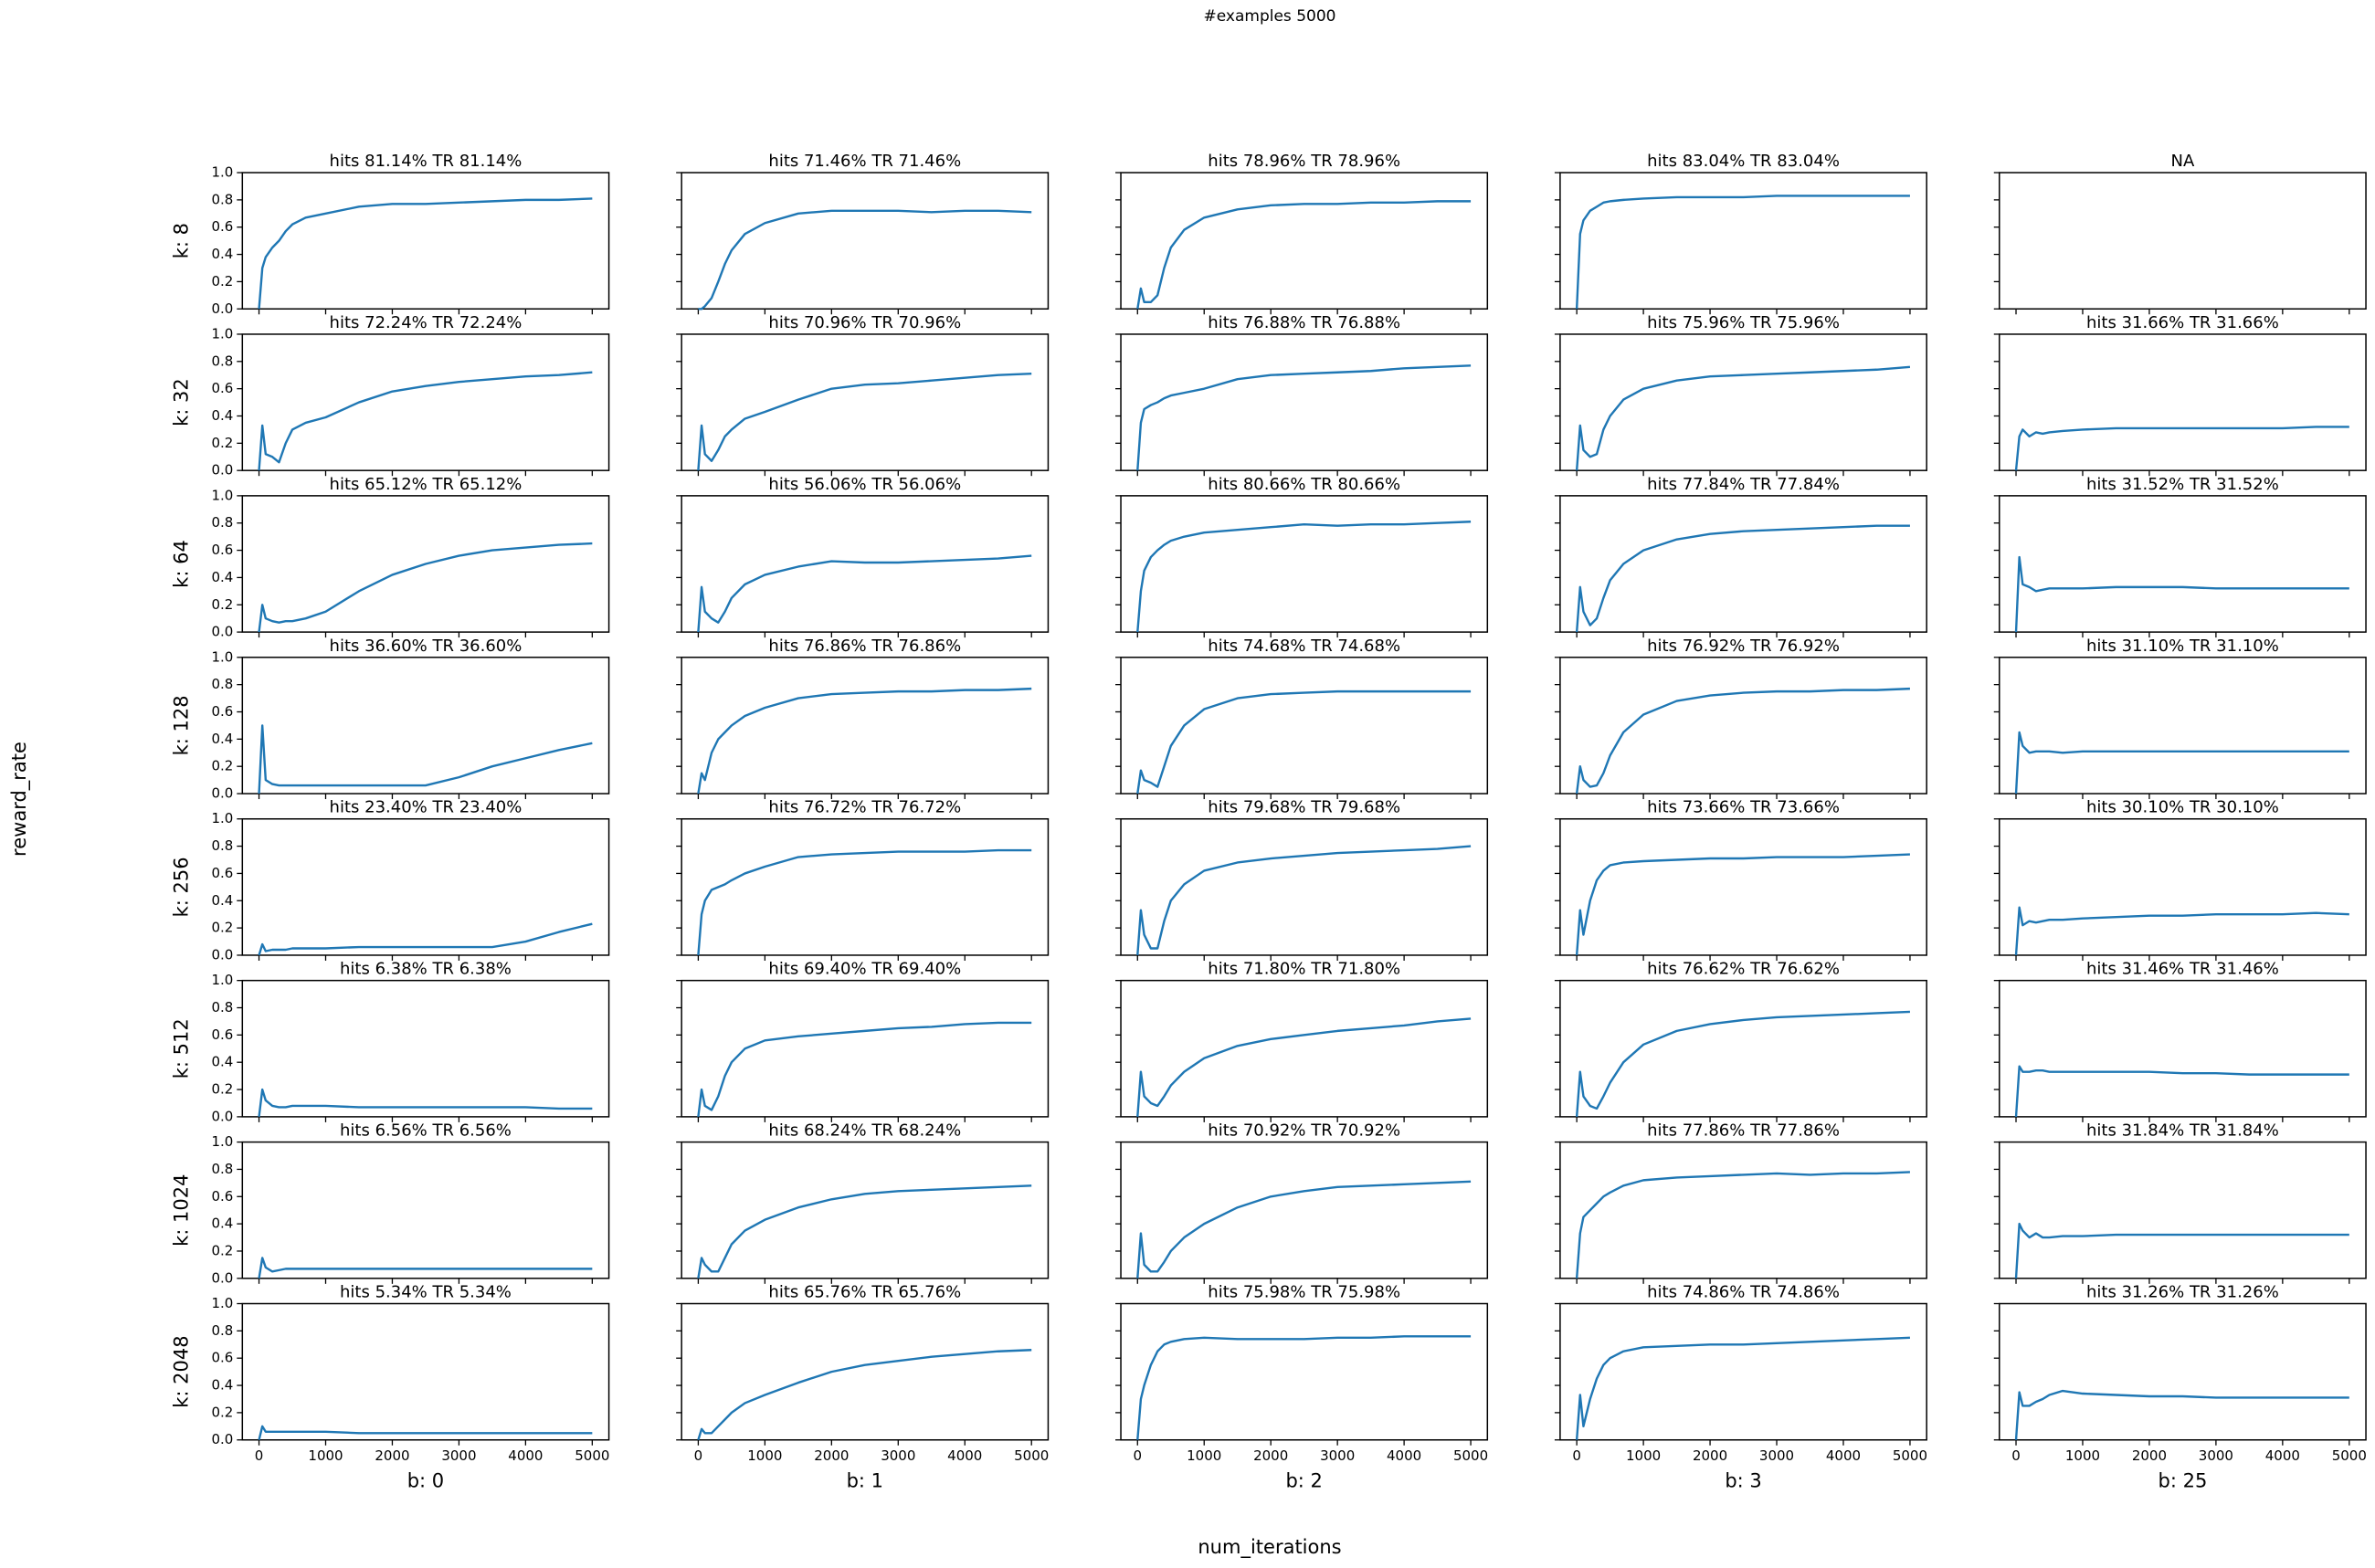 The width and height of the screenshot is (2375, 1568). Describe the element at coordinates (1744, 969) in the screenshot. I see `panel-title: hits 76.62% TR 76.62%` at that location.